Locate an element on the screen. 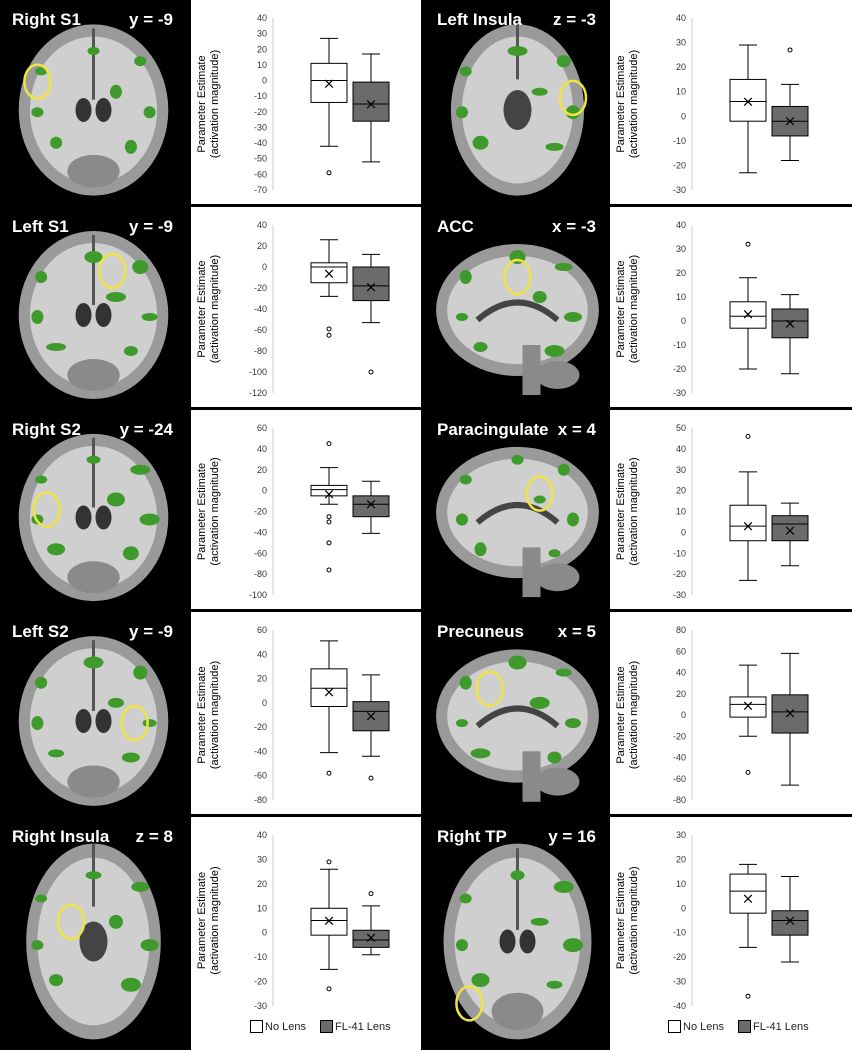 Image resolution: width=852 pixels, height=1050 pixels. legend-left: No Lens FL-41 Lens is located at coordinates (325, 1026).